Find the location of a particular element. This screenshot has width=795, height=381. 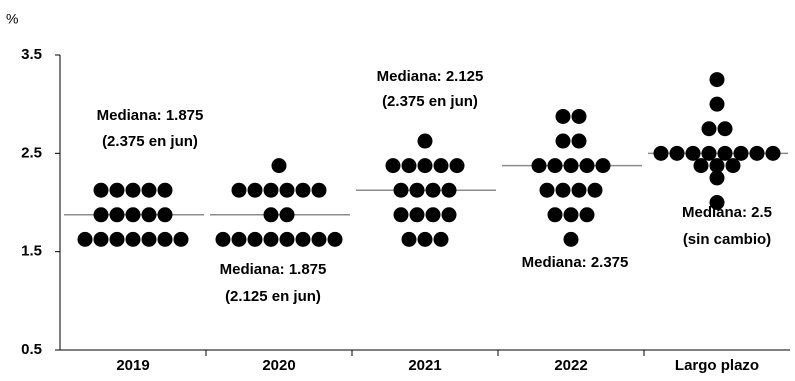

annotation: Mediana: 2.5 is located at coordinates (727, 212).